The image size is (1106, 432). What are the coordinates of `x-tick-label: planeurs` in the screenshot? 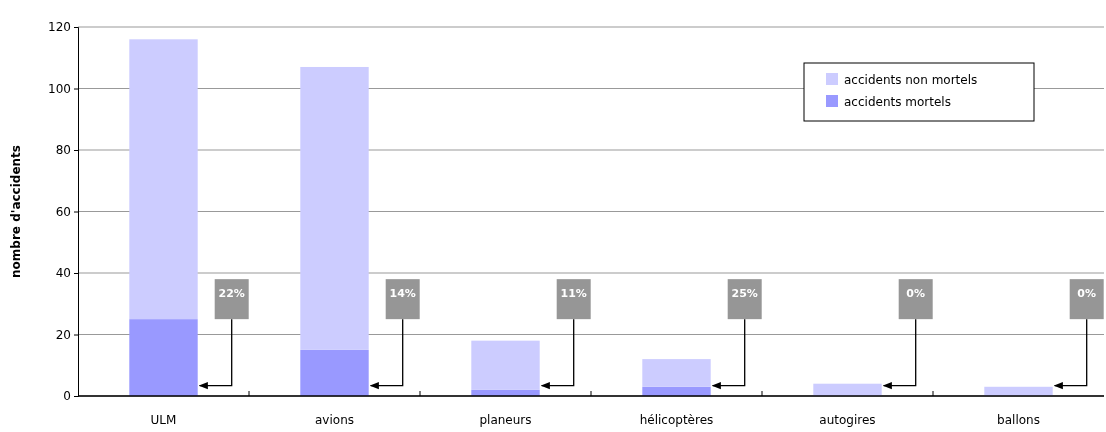 It's located at (505, 420).